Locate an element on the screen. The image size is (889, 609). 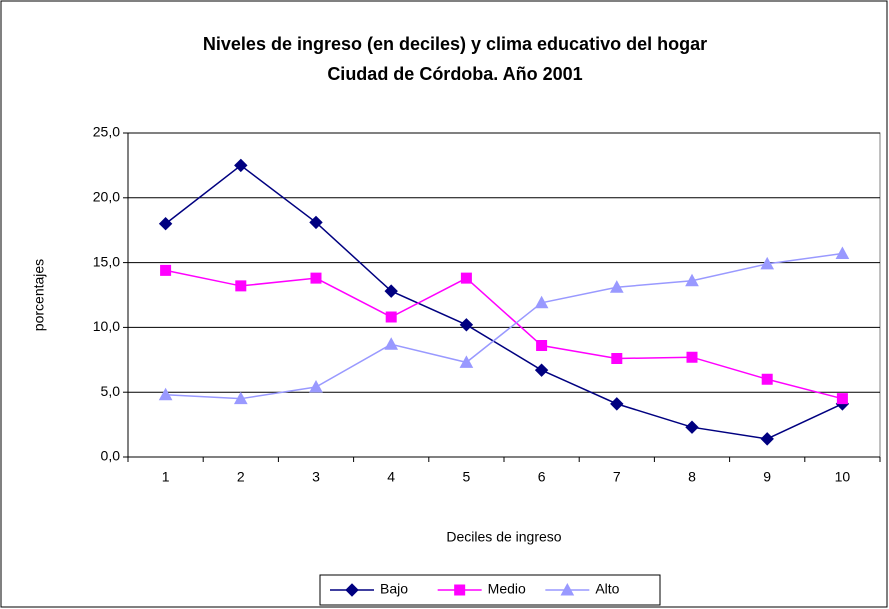
y-axis-title: porcentajes is located at coordinates (39, 295).